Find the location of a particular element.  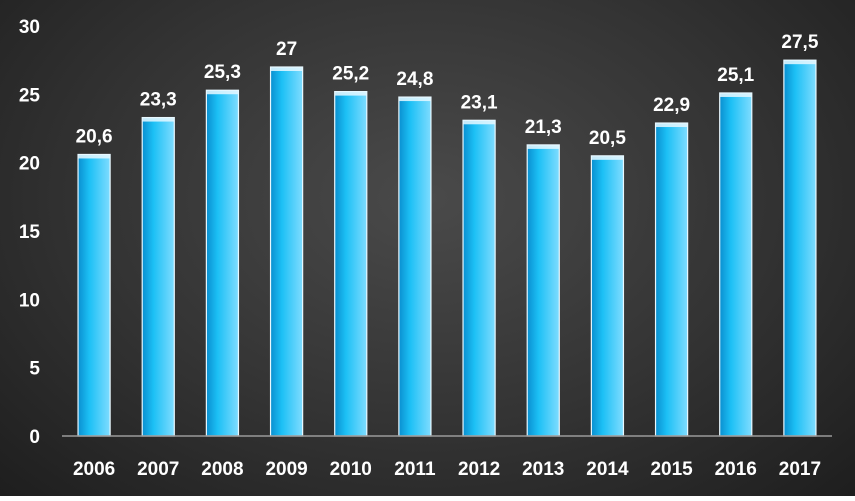

bar-2016 is located at coordinates (736, 264).